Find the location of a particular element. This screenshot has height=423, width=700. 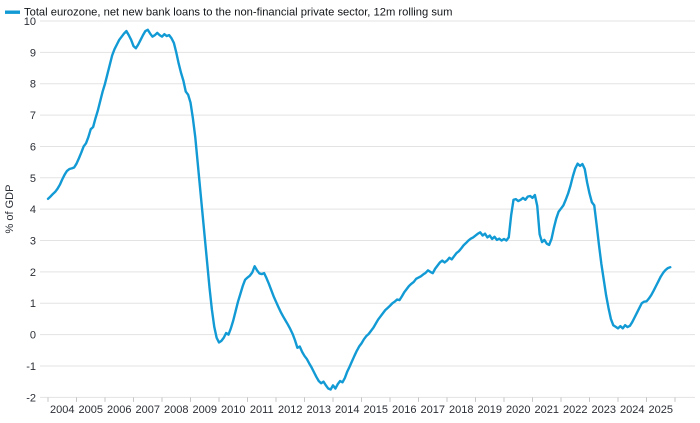

x-axis-ticks is located at coordinates (361, 399).